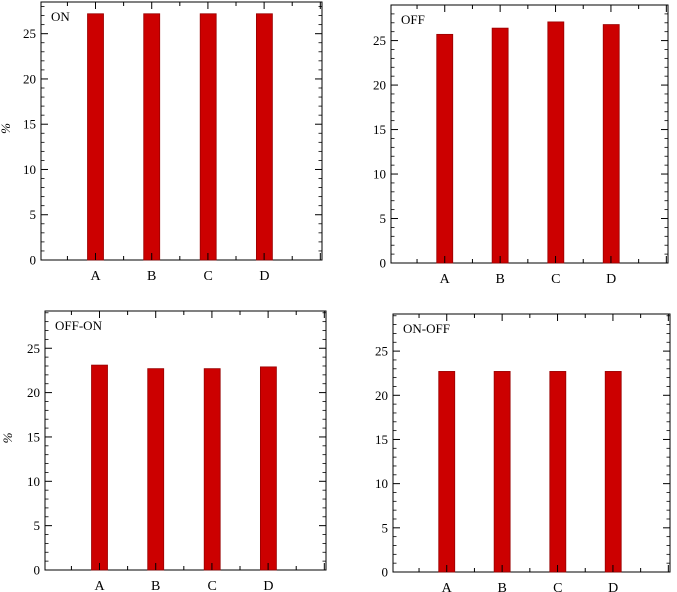 The height and width of the screenshot is (592, 677). Describe the element at coordinates (426, 328) in the screenshot. I see `panel-title: ON-OFF` at that location.